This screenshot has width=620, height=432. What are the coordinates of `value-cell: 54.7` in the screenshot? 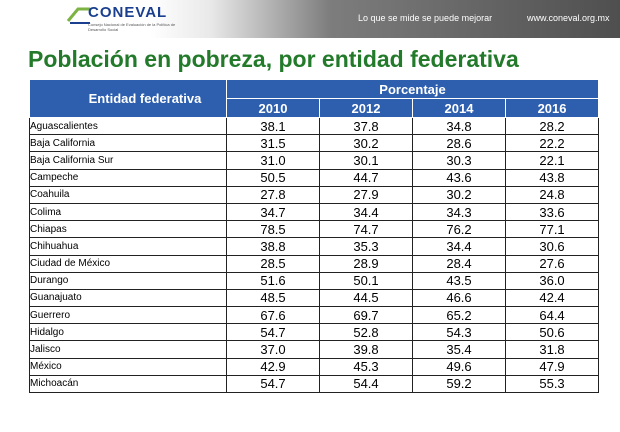 It's located at (273, 384).